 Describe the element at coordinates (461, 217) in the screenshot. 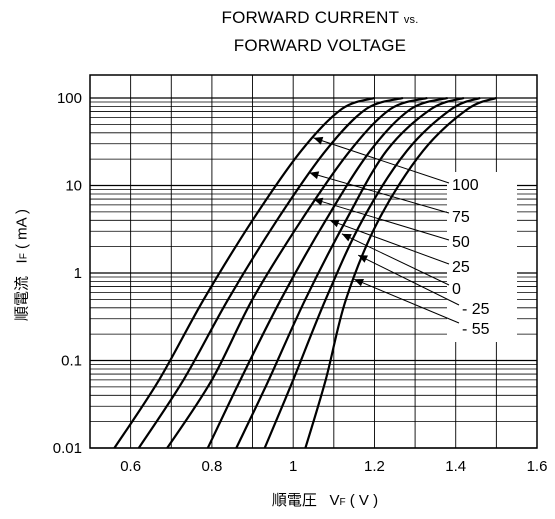

I see `annotation-label: 75` at that location.